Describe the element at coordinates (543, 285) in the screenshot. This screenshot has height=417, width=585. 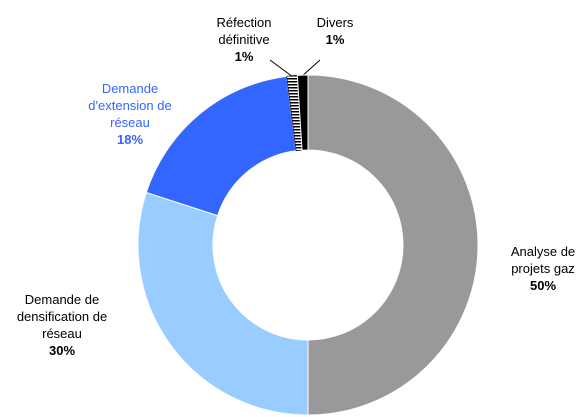
I see `value-label: 50%` at that location.